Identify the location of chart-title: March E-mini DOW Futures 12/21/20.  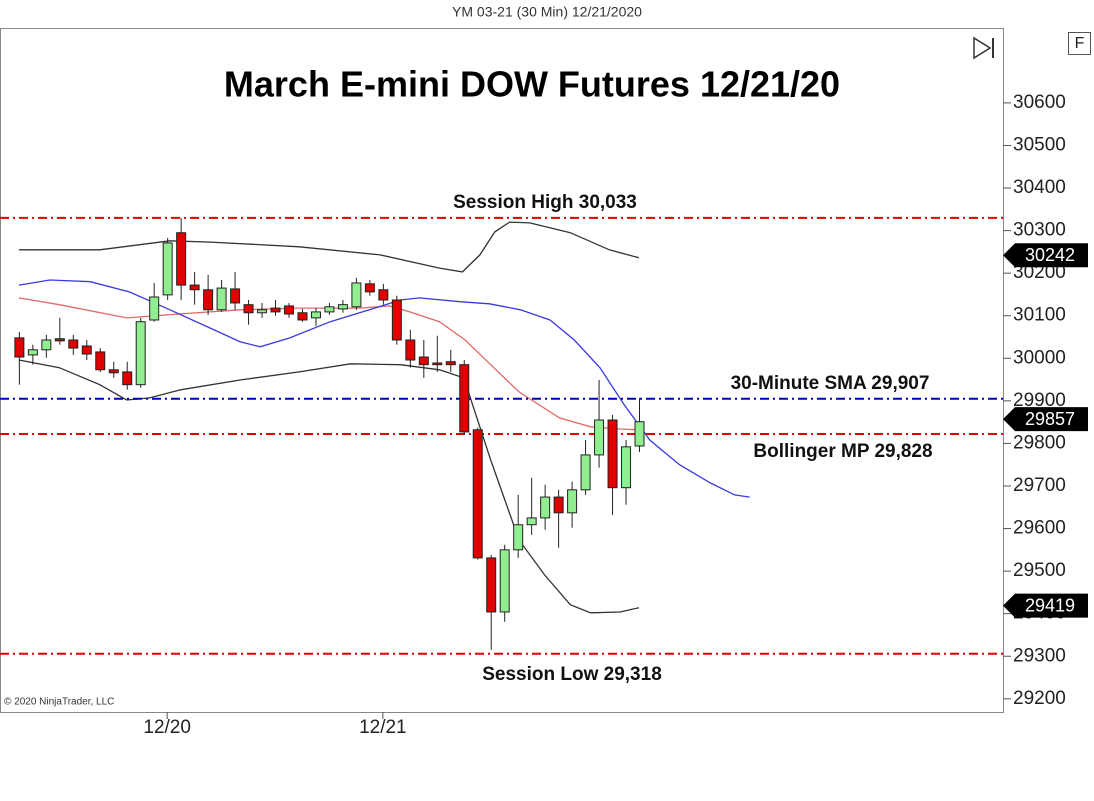
(532, 84).